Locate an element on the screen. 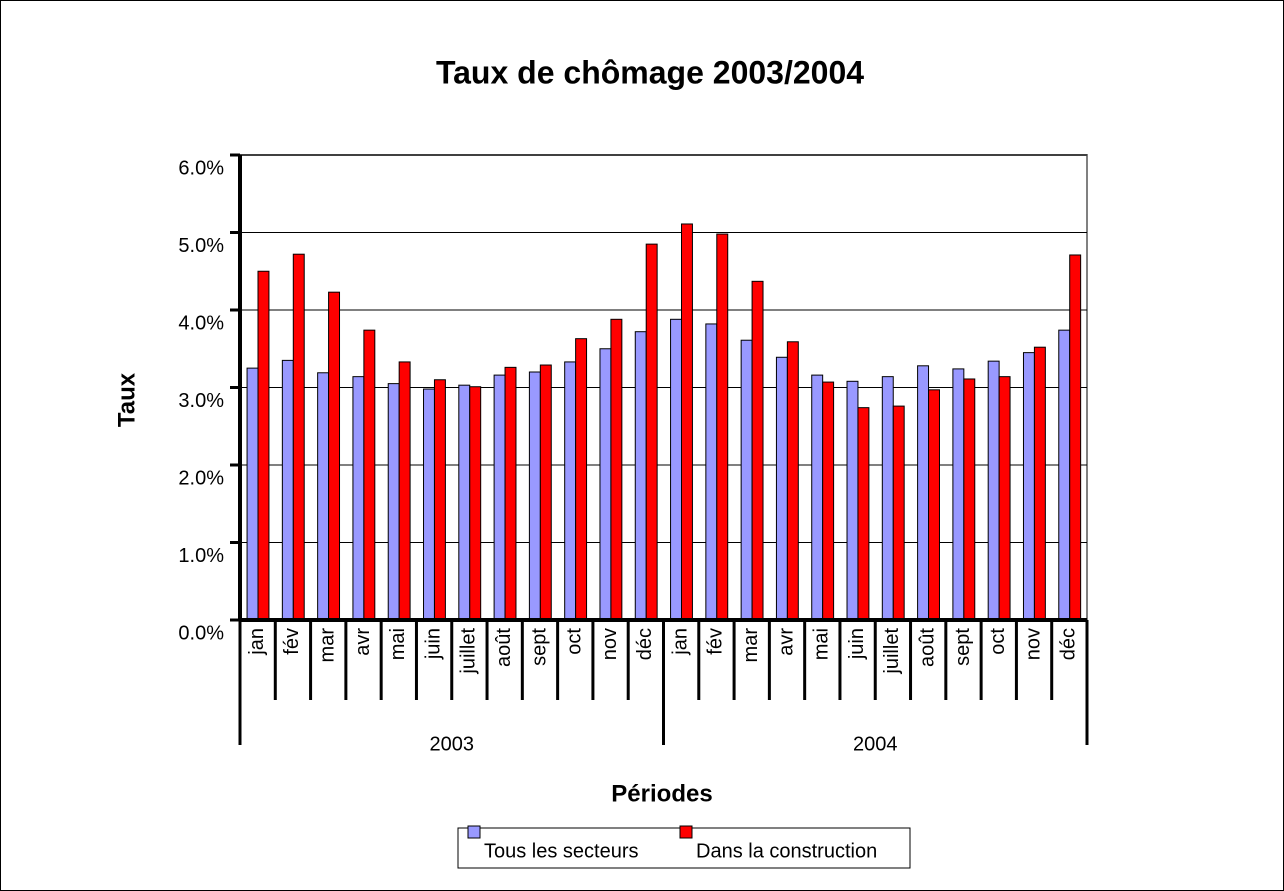 This screenshot has height=891, width=1284. y-tick-label: 3.0% is located at coordinates (201, 401).